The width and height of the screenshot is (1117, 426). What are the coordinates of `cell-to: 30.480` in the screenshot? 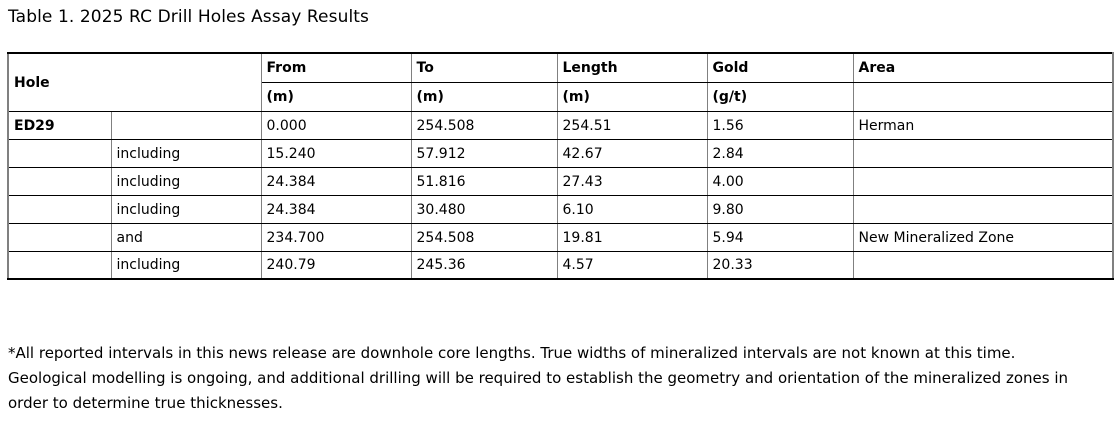 It's located at (484, 209).